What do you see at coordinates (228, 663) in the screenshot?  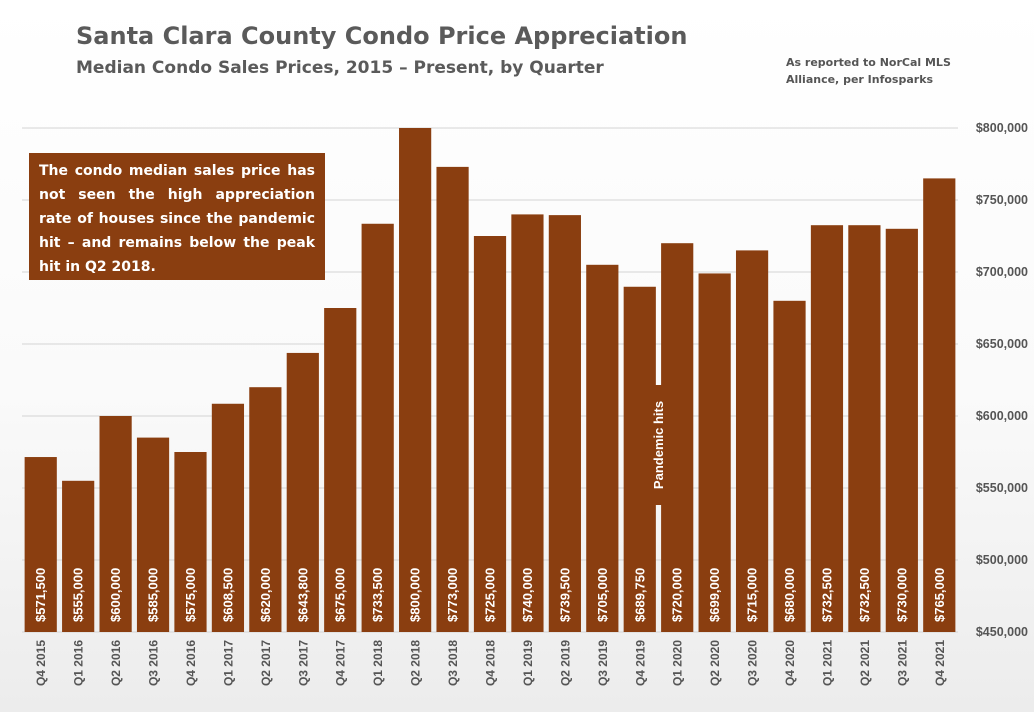 I see `x-tick-label: Q1 2017` at bounding box center [228, 663].